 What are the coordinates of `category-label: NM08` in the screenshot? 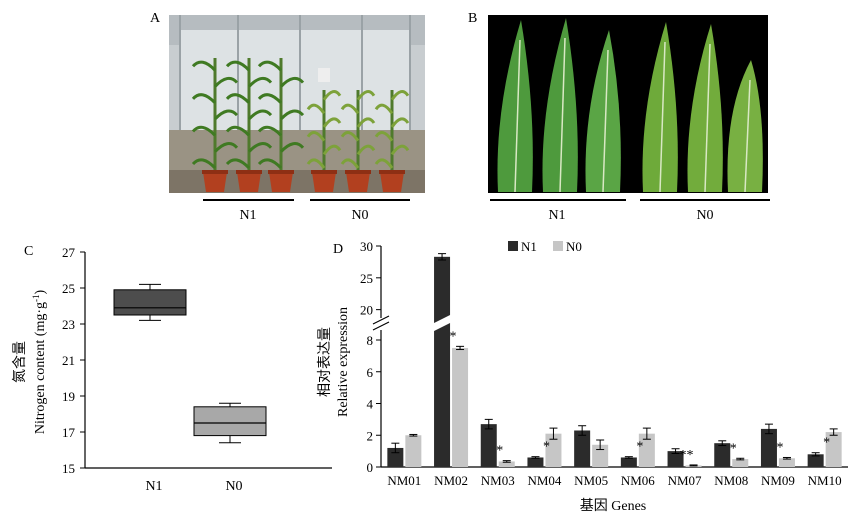 It's located at (731, 480).